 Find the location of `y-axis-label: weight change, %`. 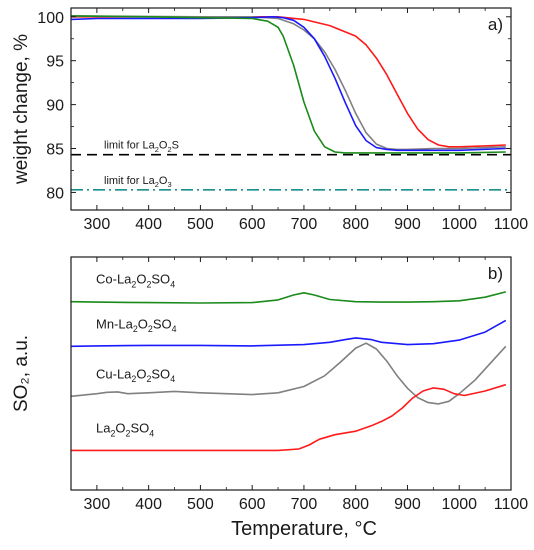

y-axis-label: weight change, % is located at coordinates (21, 109).